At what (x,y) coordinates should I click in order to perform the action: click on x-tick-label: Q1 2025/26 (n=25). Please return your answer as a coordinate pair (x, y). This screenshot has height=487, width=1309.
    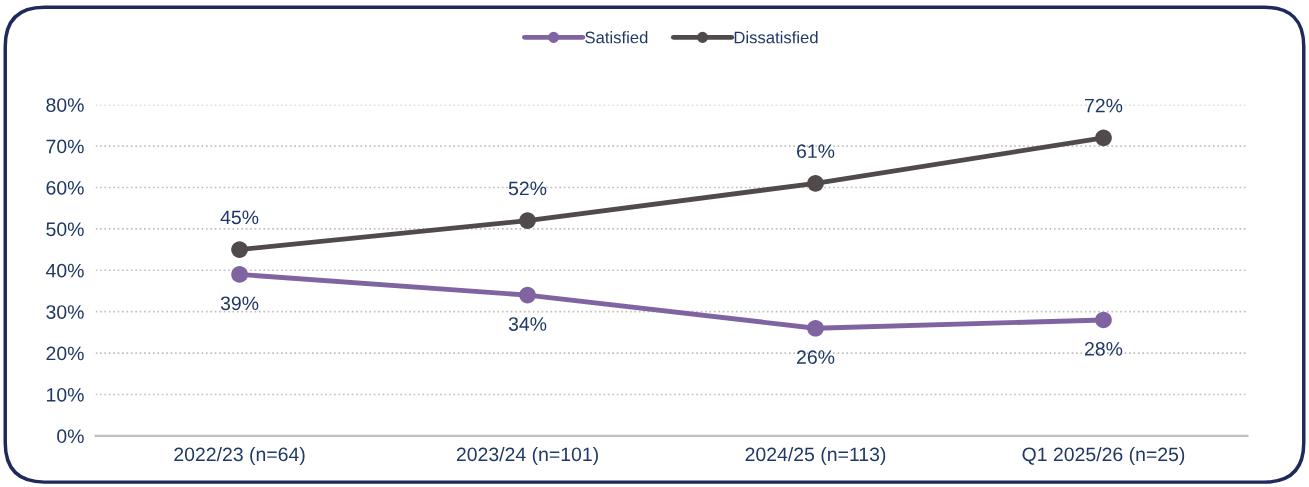
    Looking at the image, I should click on (1103, 456).